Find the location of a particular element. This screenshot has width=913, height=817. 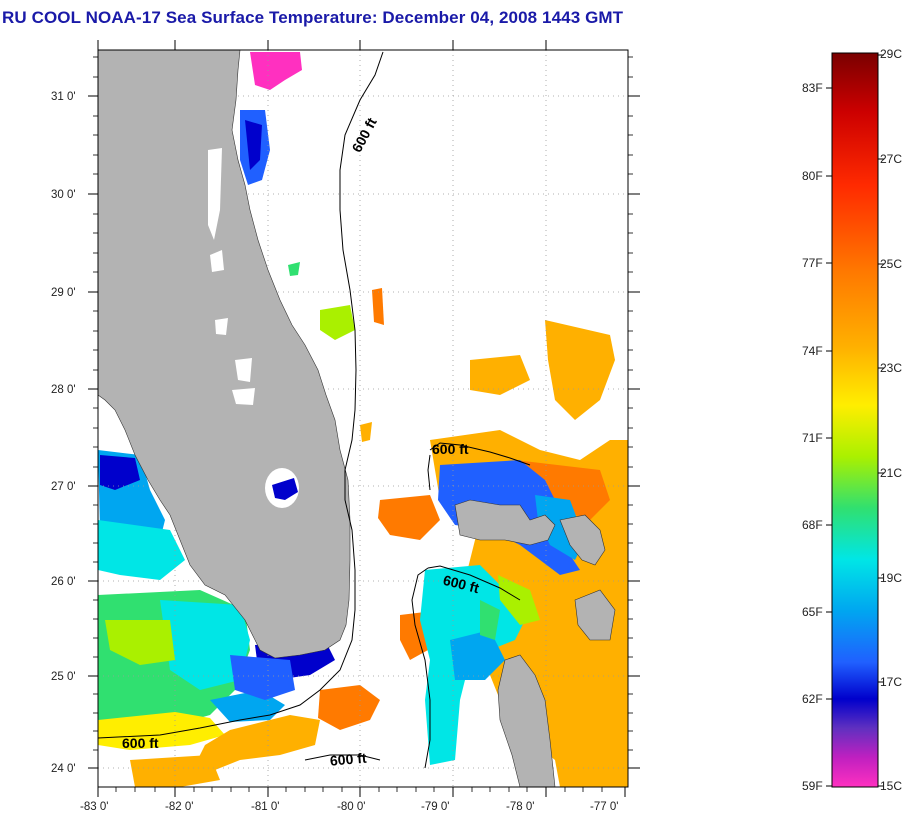

lat-label: 29 0' is located at coordinates (63, 293).